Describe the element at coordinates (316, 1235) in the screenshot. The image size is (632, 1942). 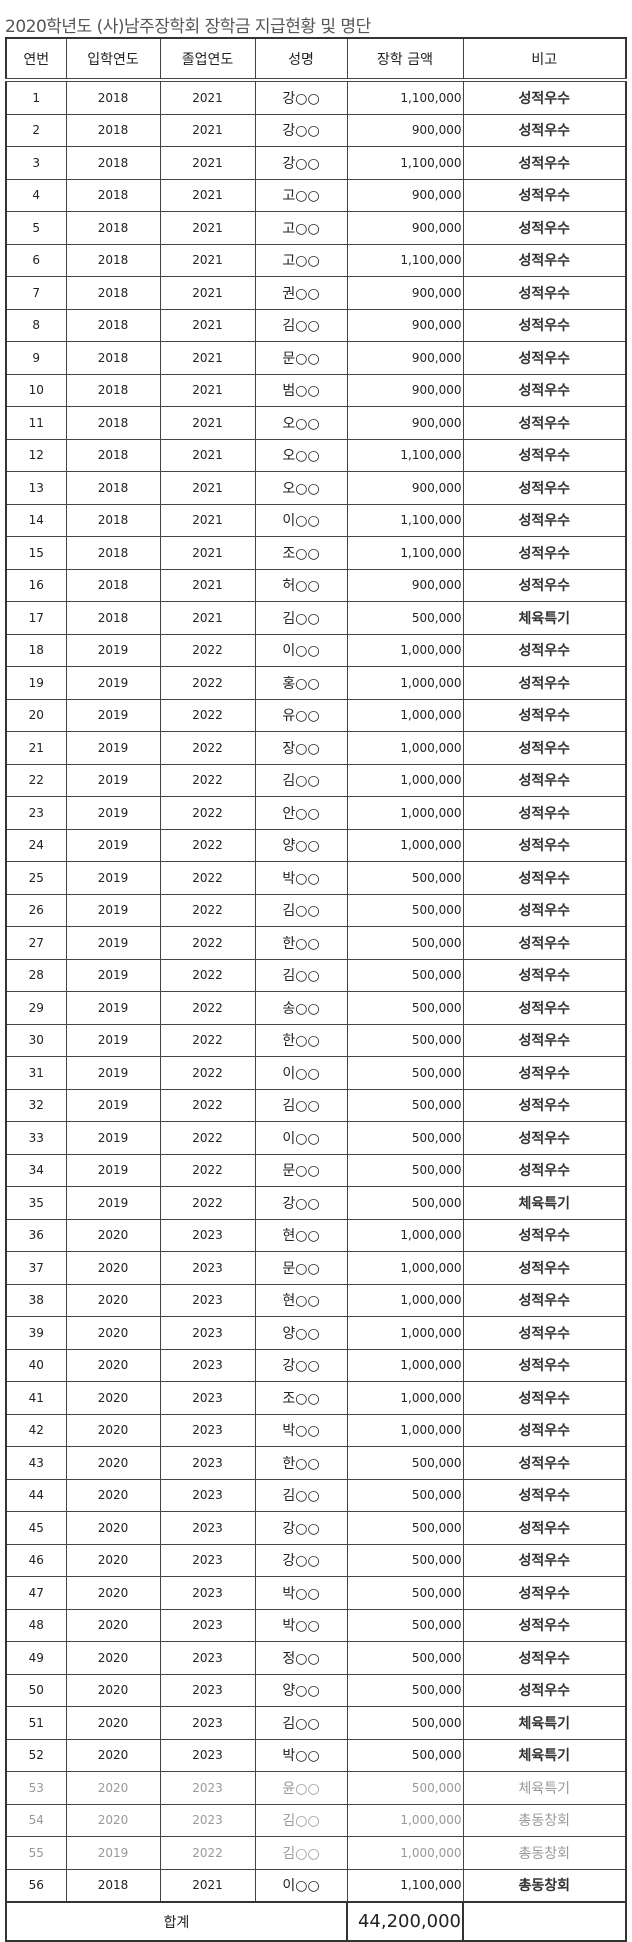
I see `table-row: 36 2020 2023 현○○ 1,000,000 성적우수` at that location.